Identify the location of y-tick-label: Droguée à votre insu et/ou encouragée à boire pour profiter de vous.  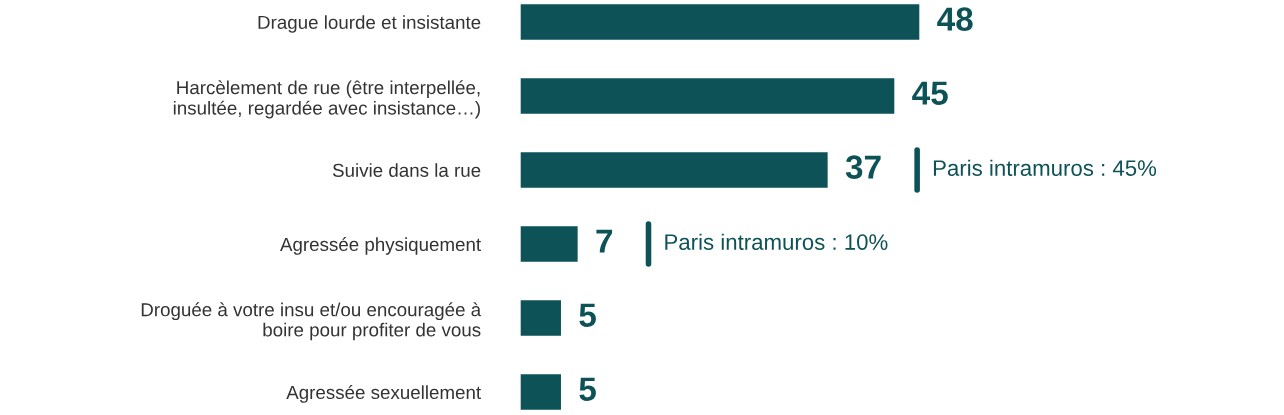
(311, 321).